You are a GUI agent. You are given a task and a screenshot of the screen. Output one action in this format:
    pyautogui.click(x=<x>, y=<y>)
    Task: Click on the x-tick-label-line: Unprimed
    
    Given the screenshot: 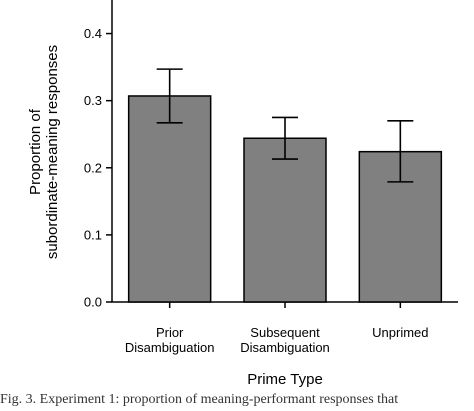 What is the action you would take?
    pyautogui.click(x=400, y=332)
    